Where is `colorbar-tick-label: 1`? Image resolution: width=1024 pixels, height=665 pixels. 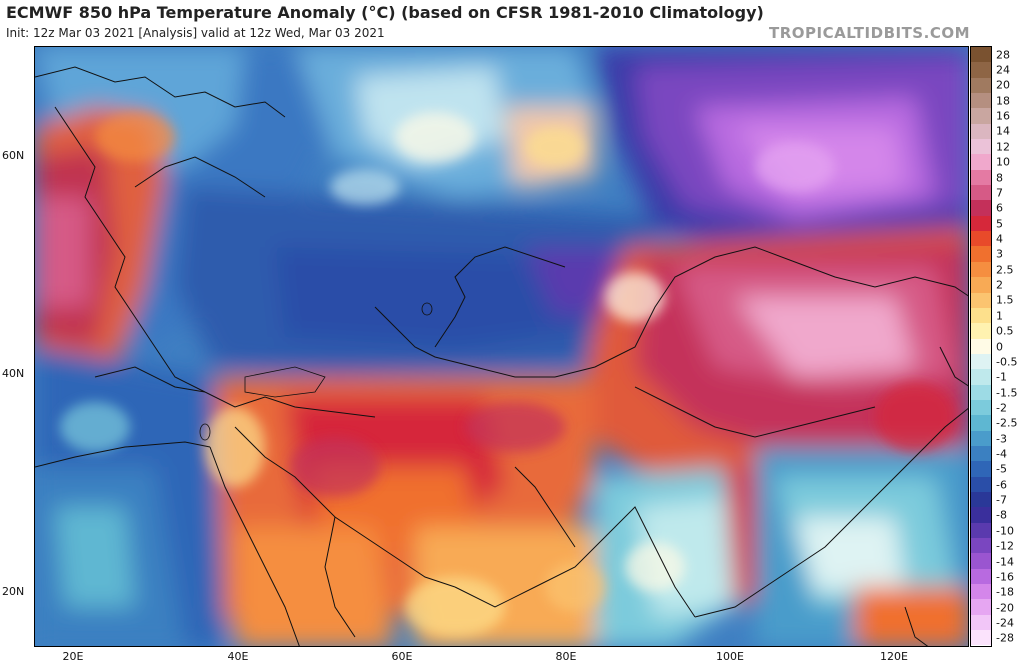
colorbar-tick-label: 1 is located at coordinates (999, 316).